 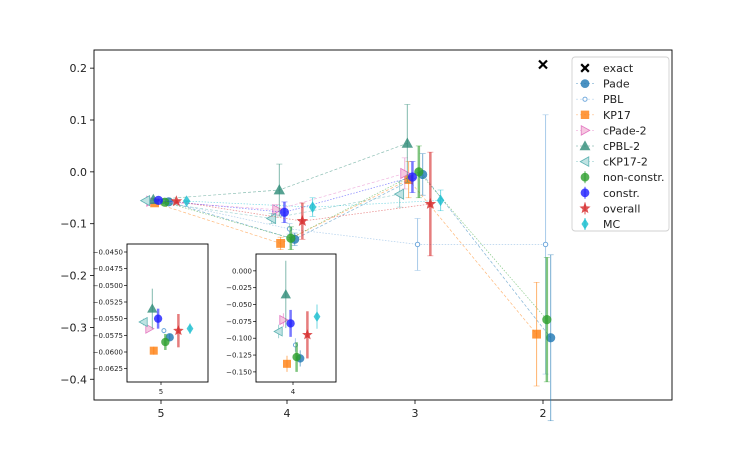 I want to click on y-tick-label: −0.4, so click(x=73, y=379).